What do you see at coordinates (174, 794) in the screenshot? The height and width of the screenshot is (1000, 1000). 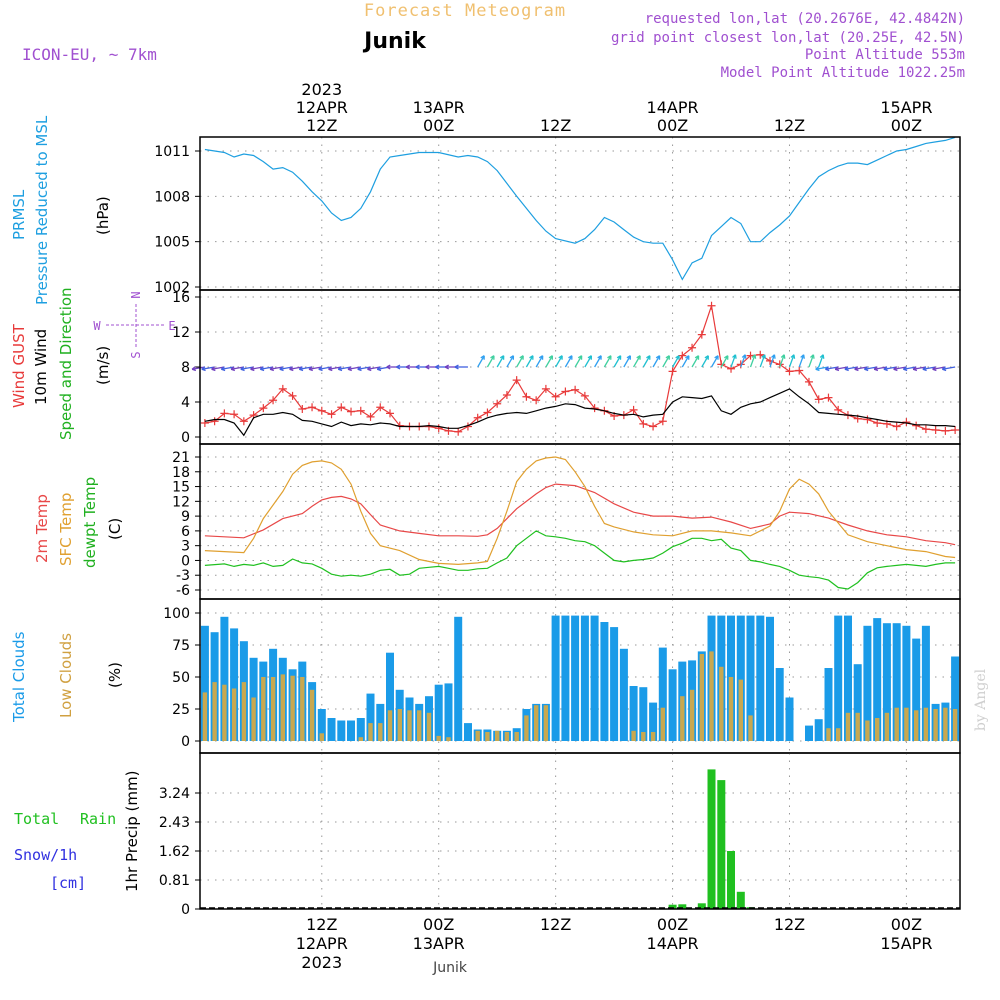 I see `y-tick-label: 3.24` at bounding box center [174, 794].